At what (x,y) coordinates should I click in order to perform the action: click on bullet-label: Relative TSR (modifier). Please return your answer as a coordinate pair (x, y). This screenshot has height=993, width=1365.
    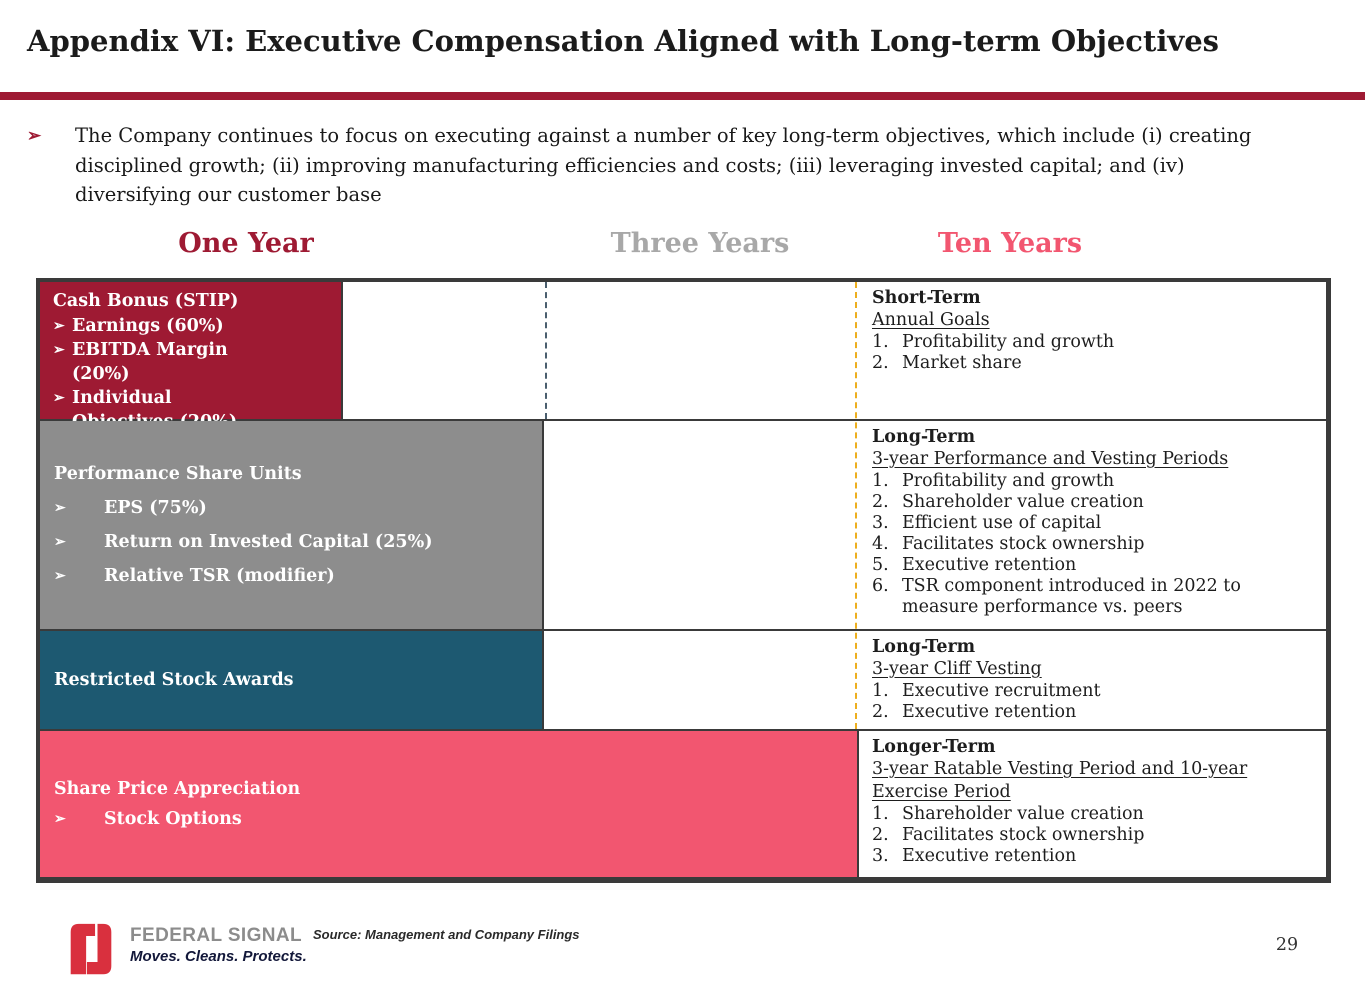
    Looking at the image, I should click on (219, 575).